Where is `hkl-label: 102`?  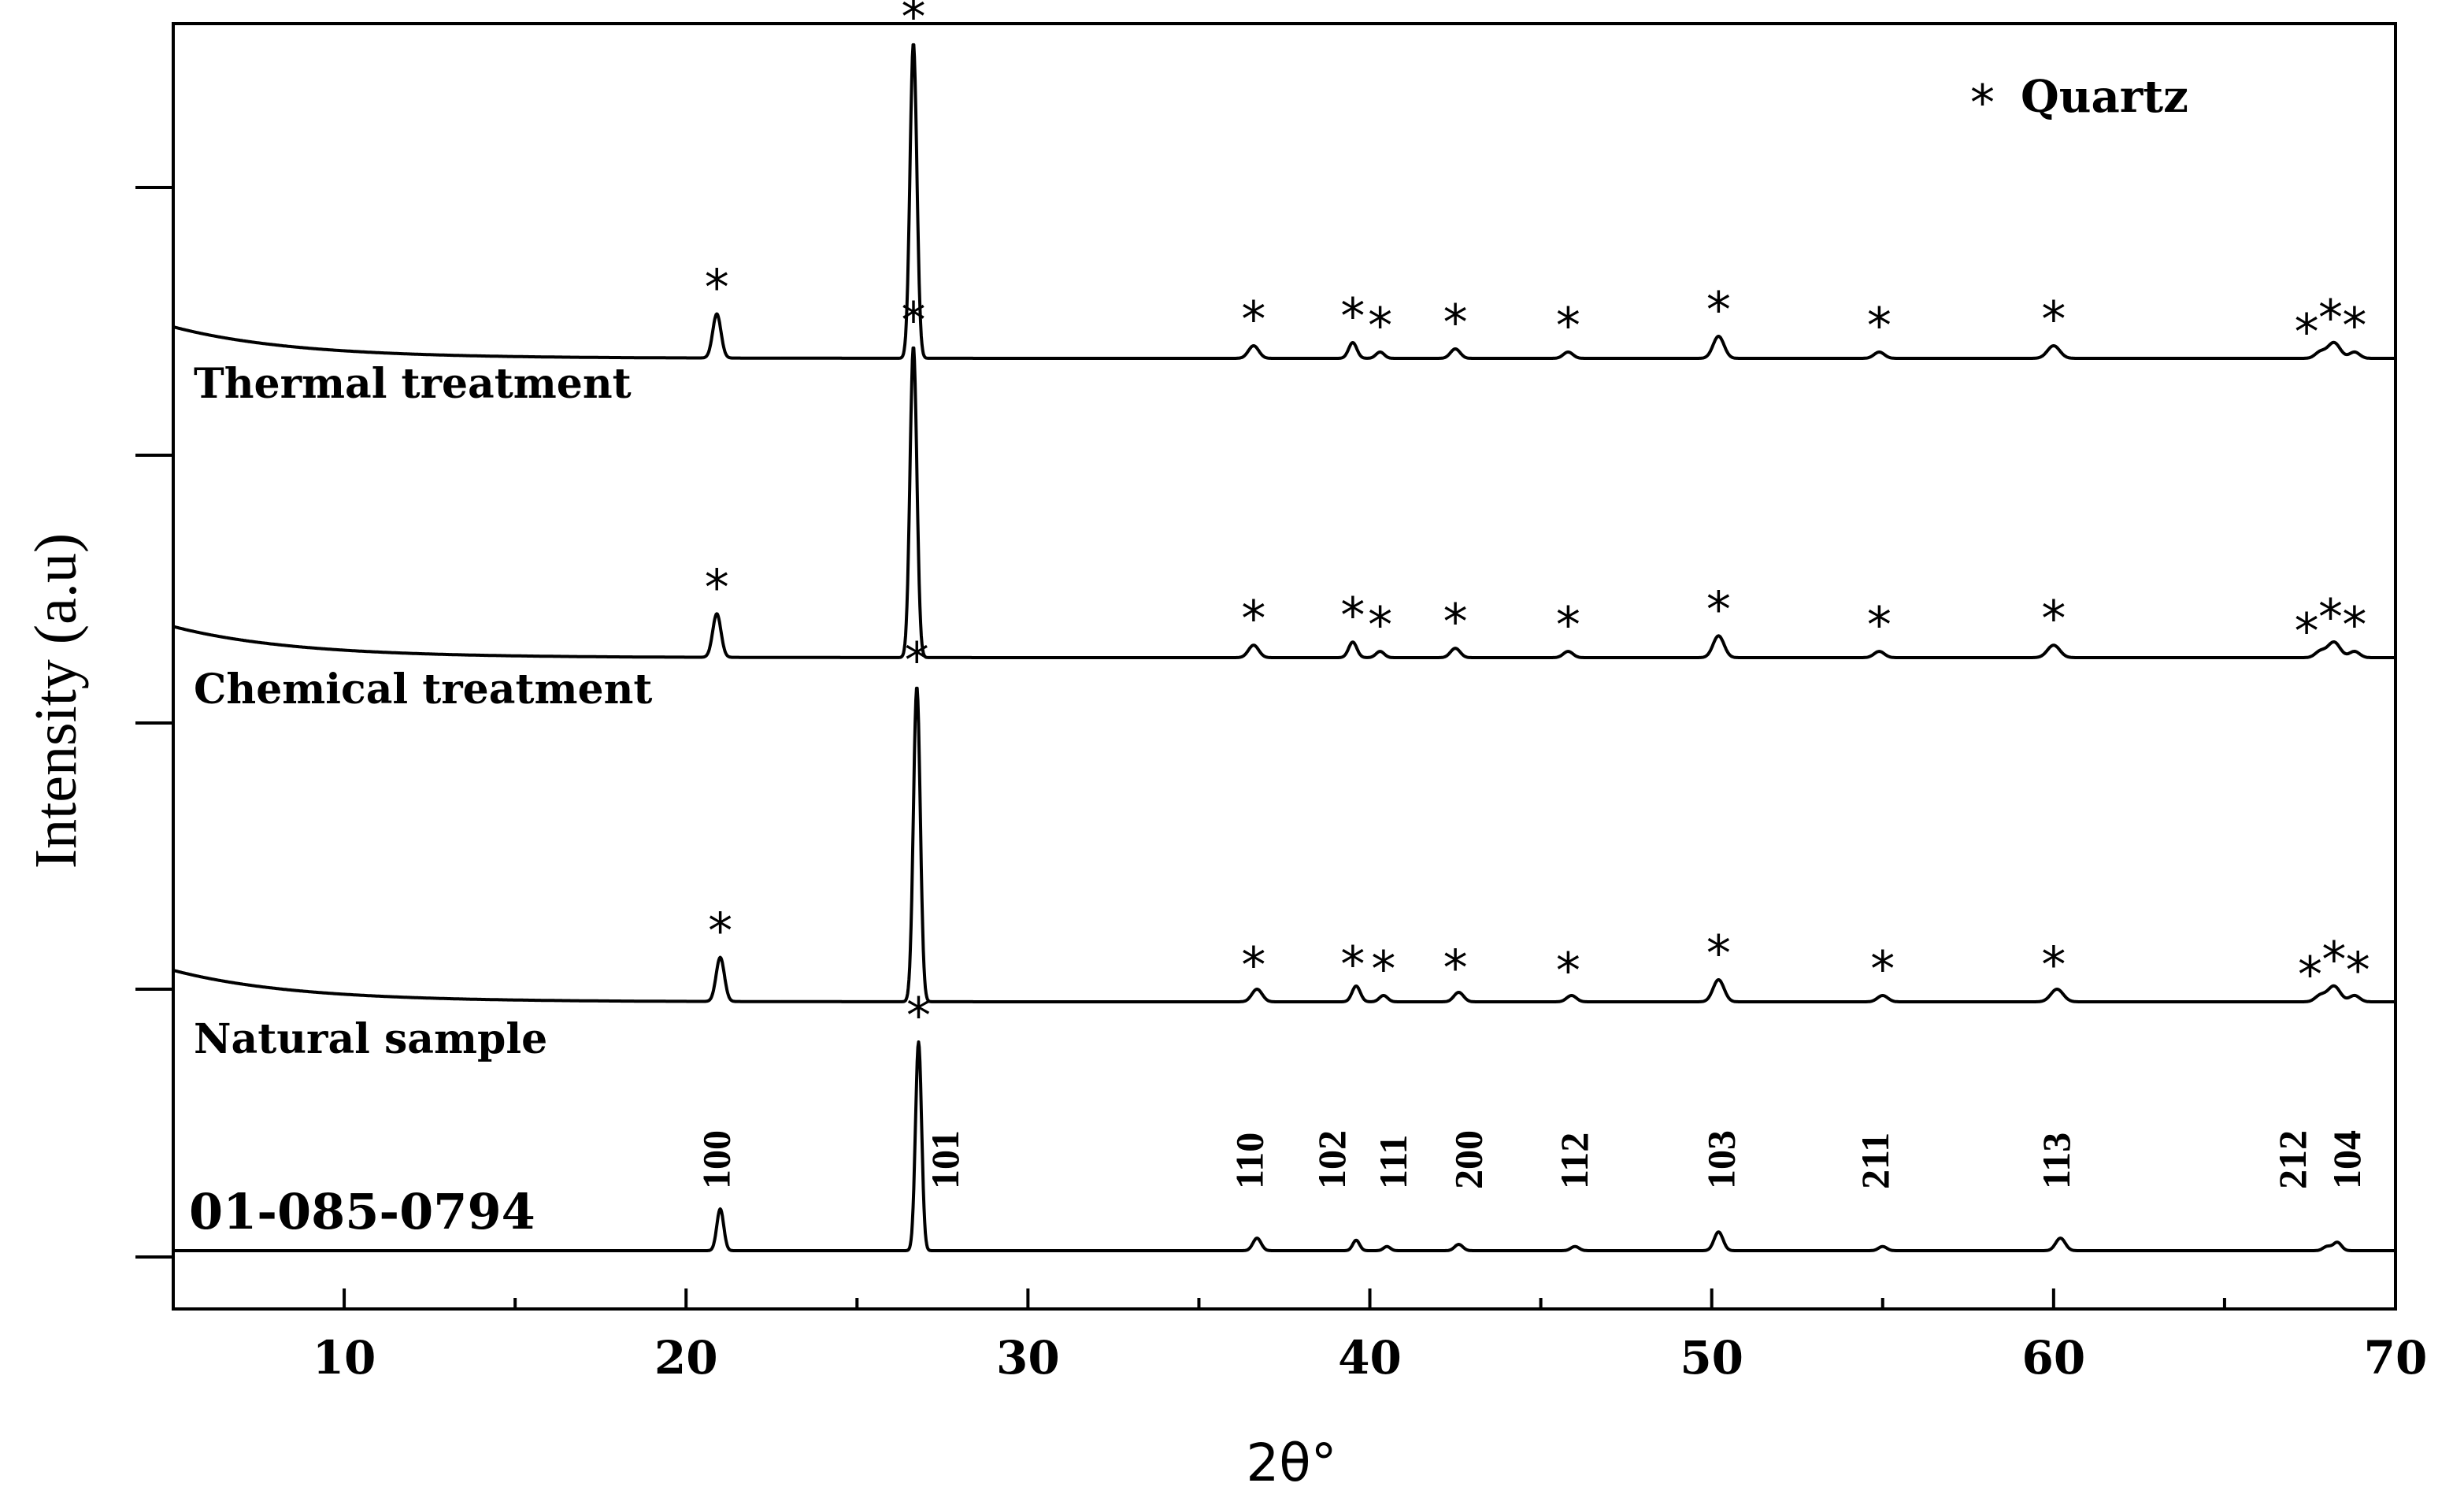 hkl-label: 102 is located at coordinates (1332, 1159).